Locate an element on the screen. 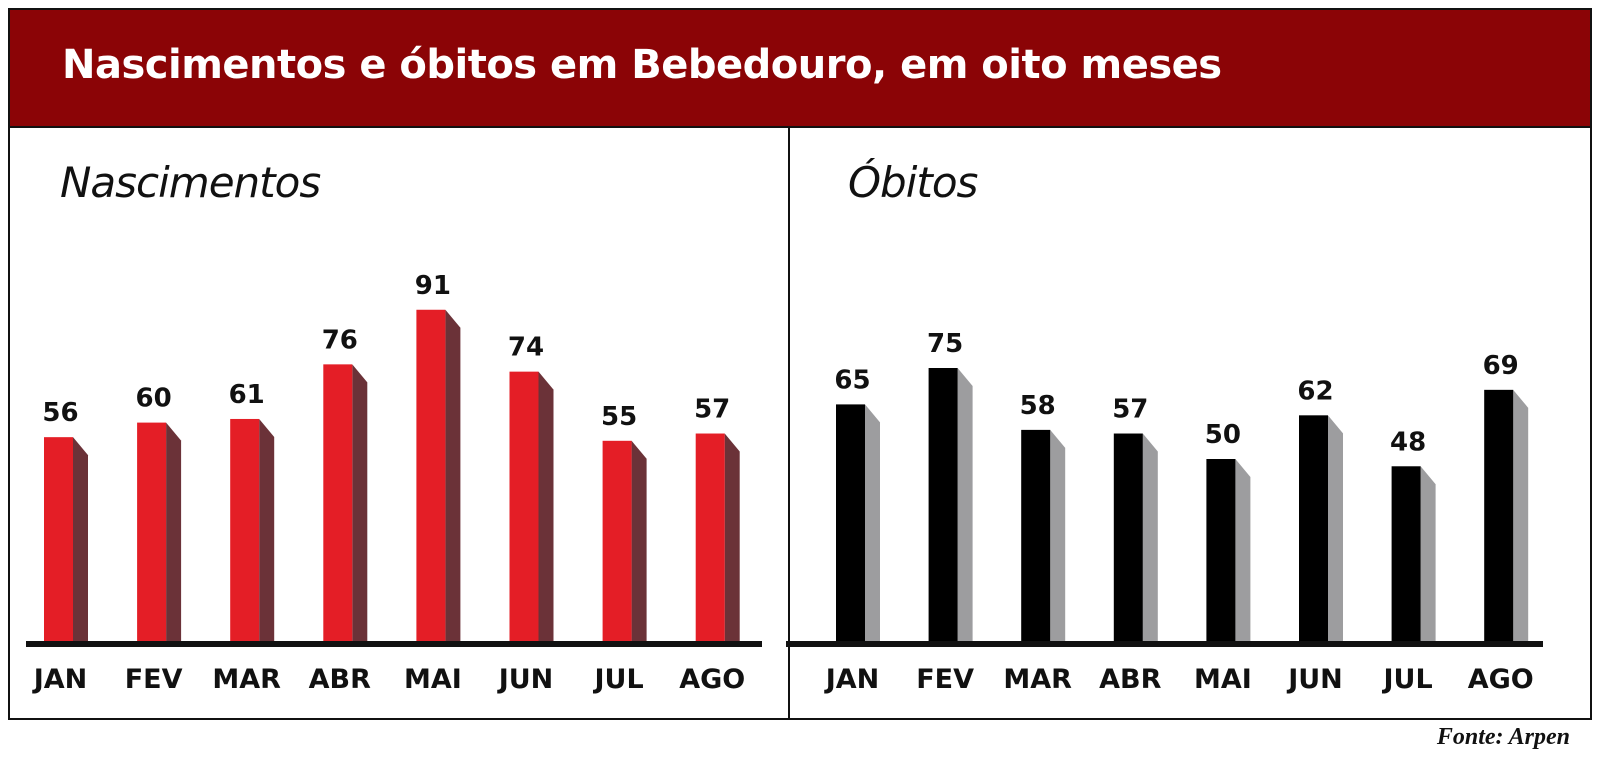 The height and width of the screenshot is (774, 1600). births-value-label-jun: 74 is located at coordinates (526, 348).